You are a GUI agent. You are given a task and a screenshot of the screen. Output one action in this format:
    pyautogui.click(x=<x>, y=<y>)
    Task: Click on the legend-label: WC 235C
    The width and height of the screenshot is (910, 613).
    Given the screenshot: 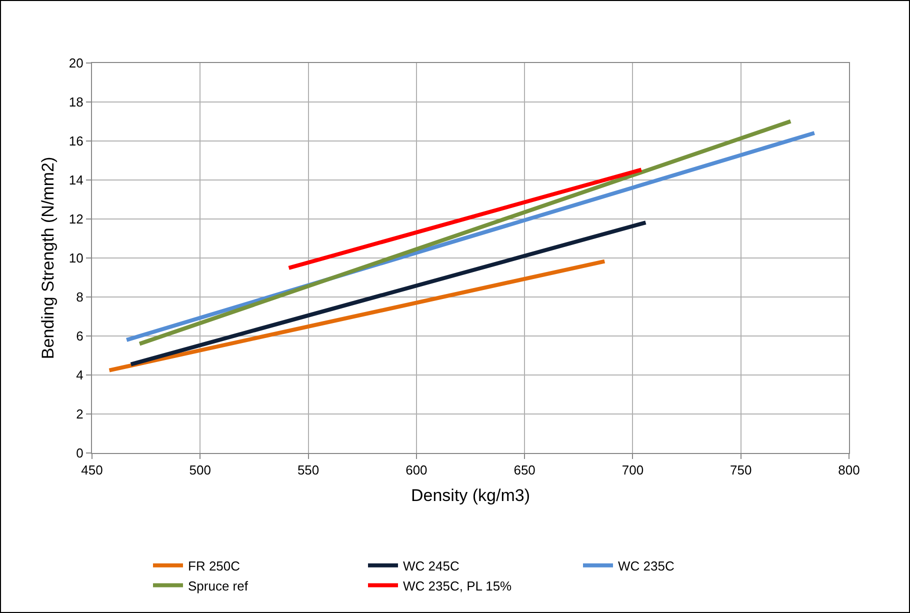 What is the action you would take?
    pyautogui.click(x=646, y=566)
    